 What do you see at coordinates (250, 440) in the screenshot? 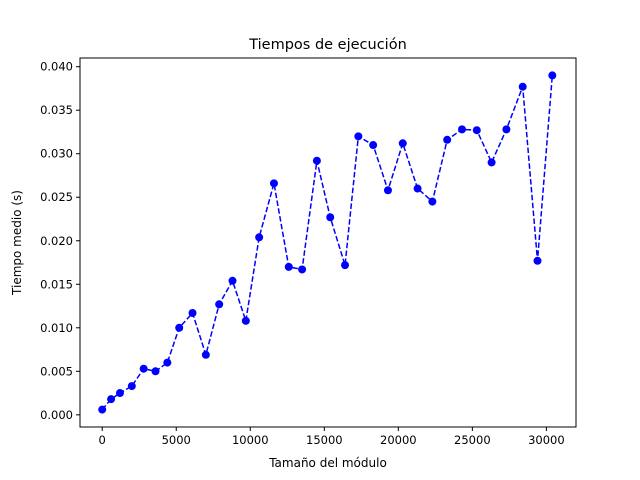
I see `x-tick-label: 10000` at bounding box center [250, 440].